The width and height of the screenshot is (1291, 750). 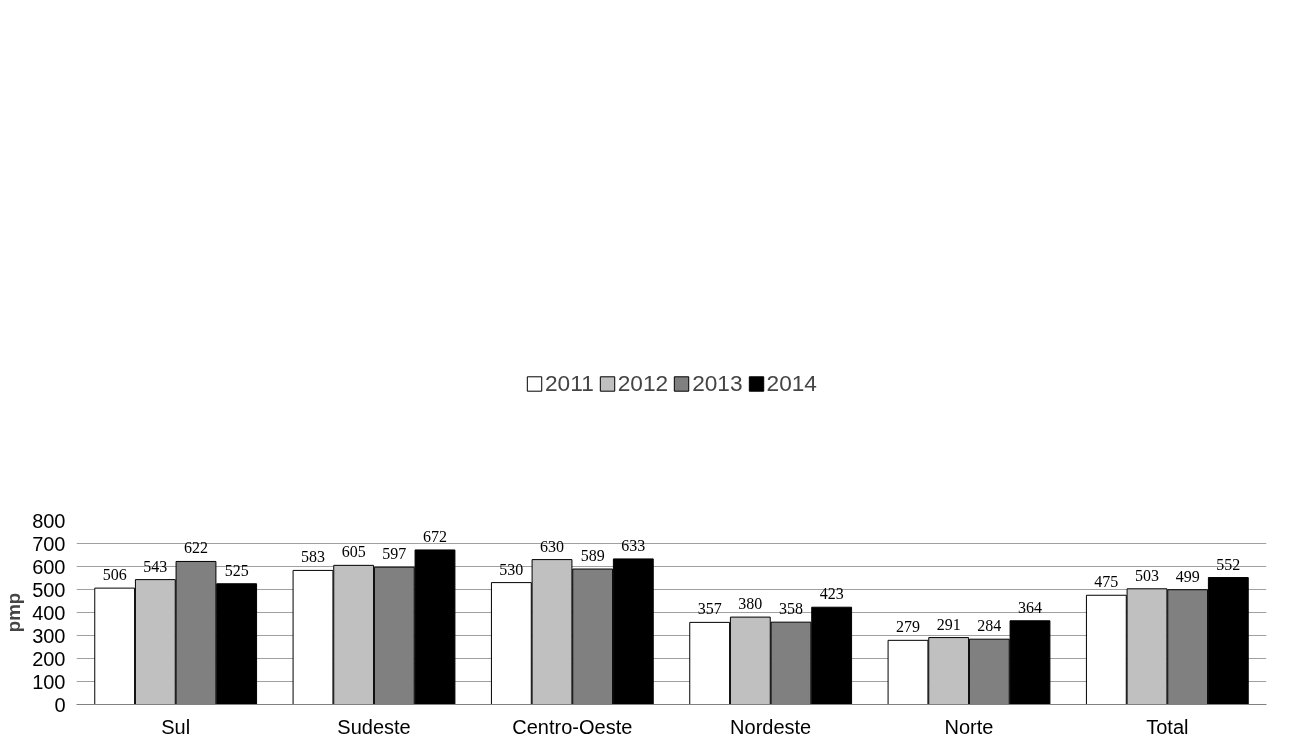 I want to click on y-axis-title: pmp, so click(x=14, y=612).